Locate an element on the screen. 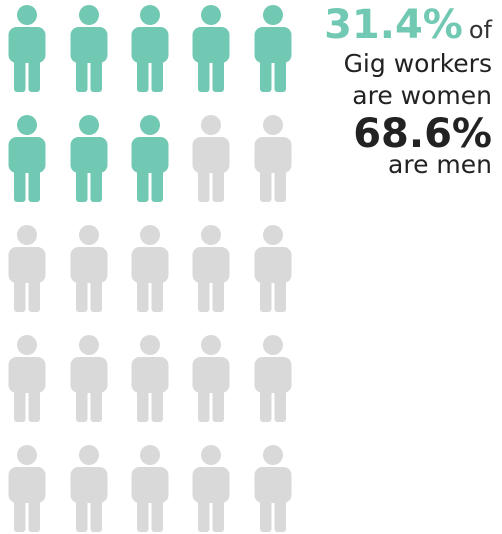 The width and height of the screenshot is (502, 534). label-text: are men is located at coordinates (440, 164).